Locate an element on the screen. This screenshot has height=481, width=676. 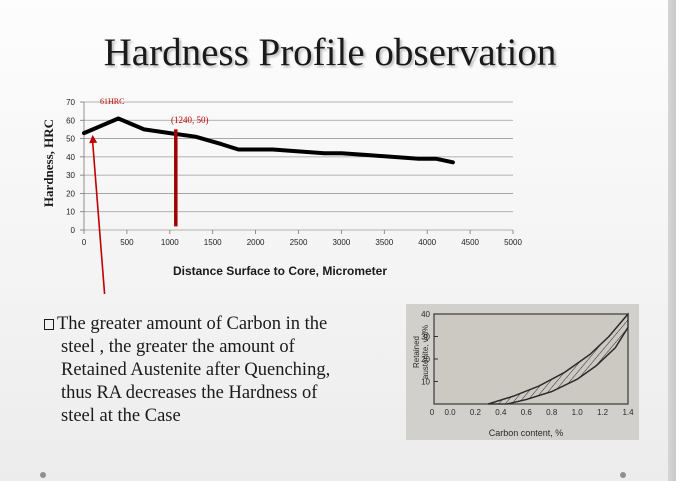
x-tick-label: 2500 is located at coordinates (299, 242).